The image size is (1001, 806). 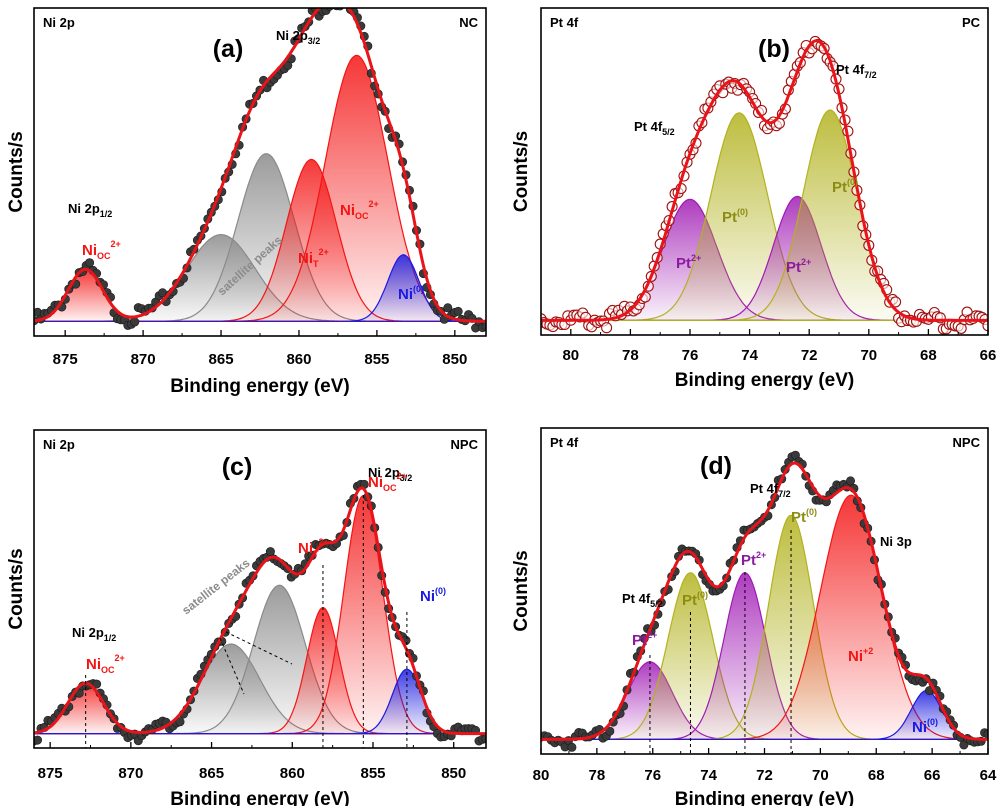 I want to click on panel-label: (c), so click(x=237, y=467).